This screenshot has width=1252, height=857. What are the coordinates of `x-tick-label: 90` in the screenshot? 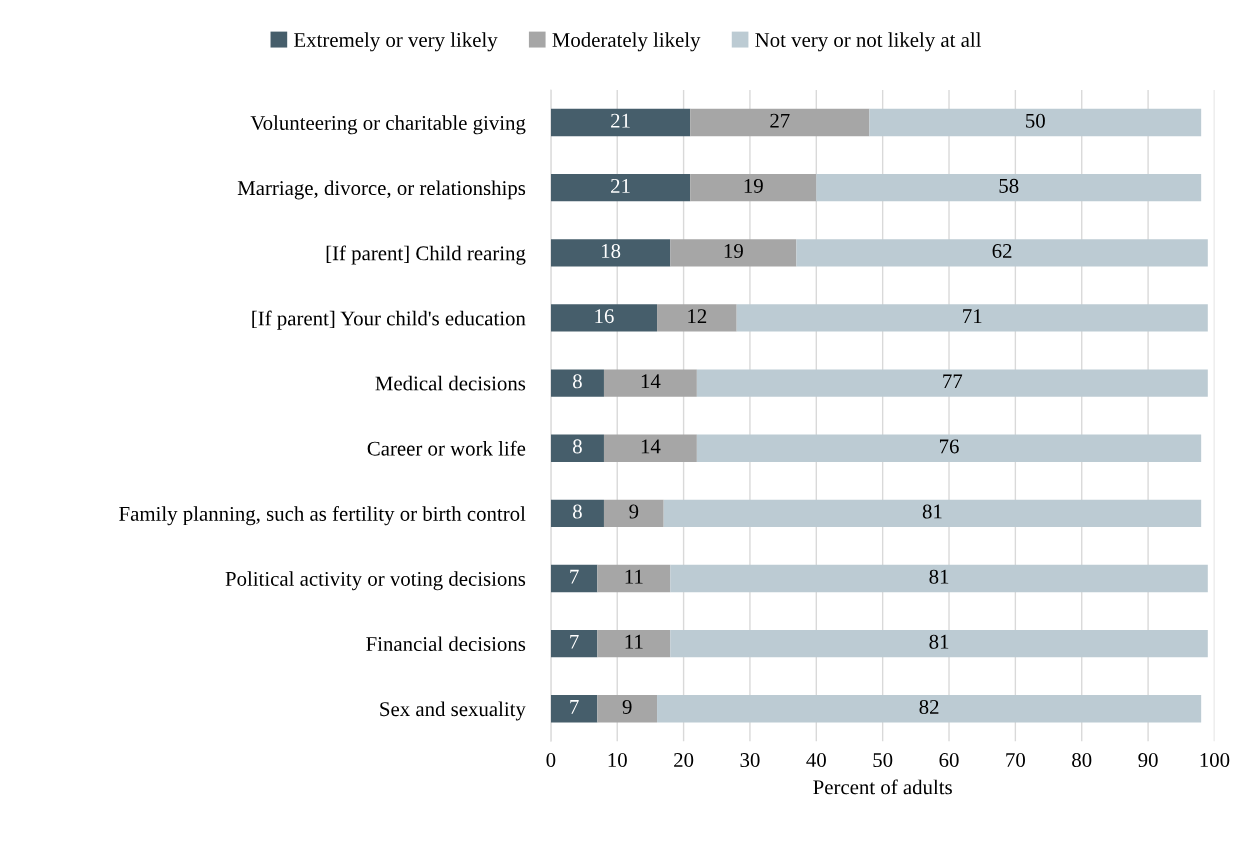 It's located at (1148, 760).